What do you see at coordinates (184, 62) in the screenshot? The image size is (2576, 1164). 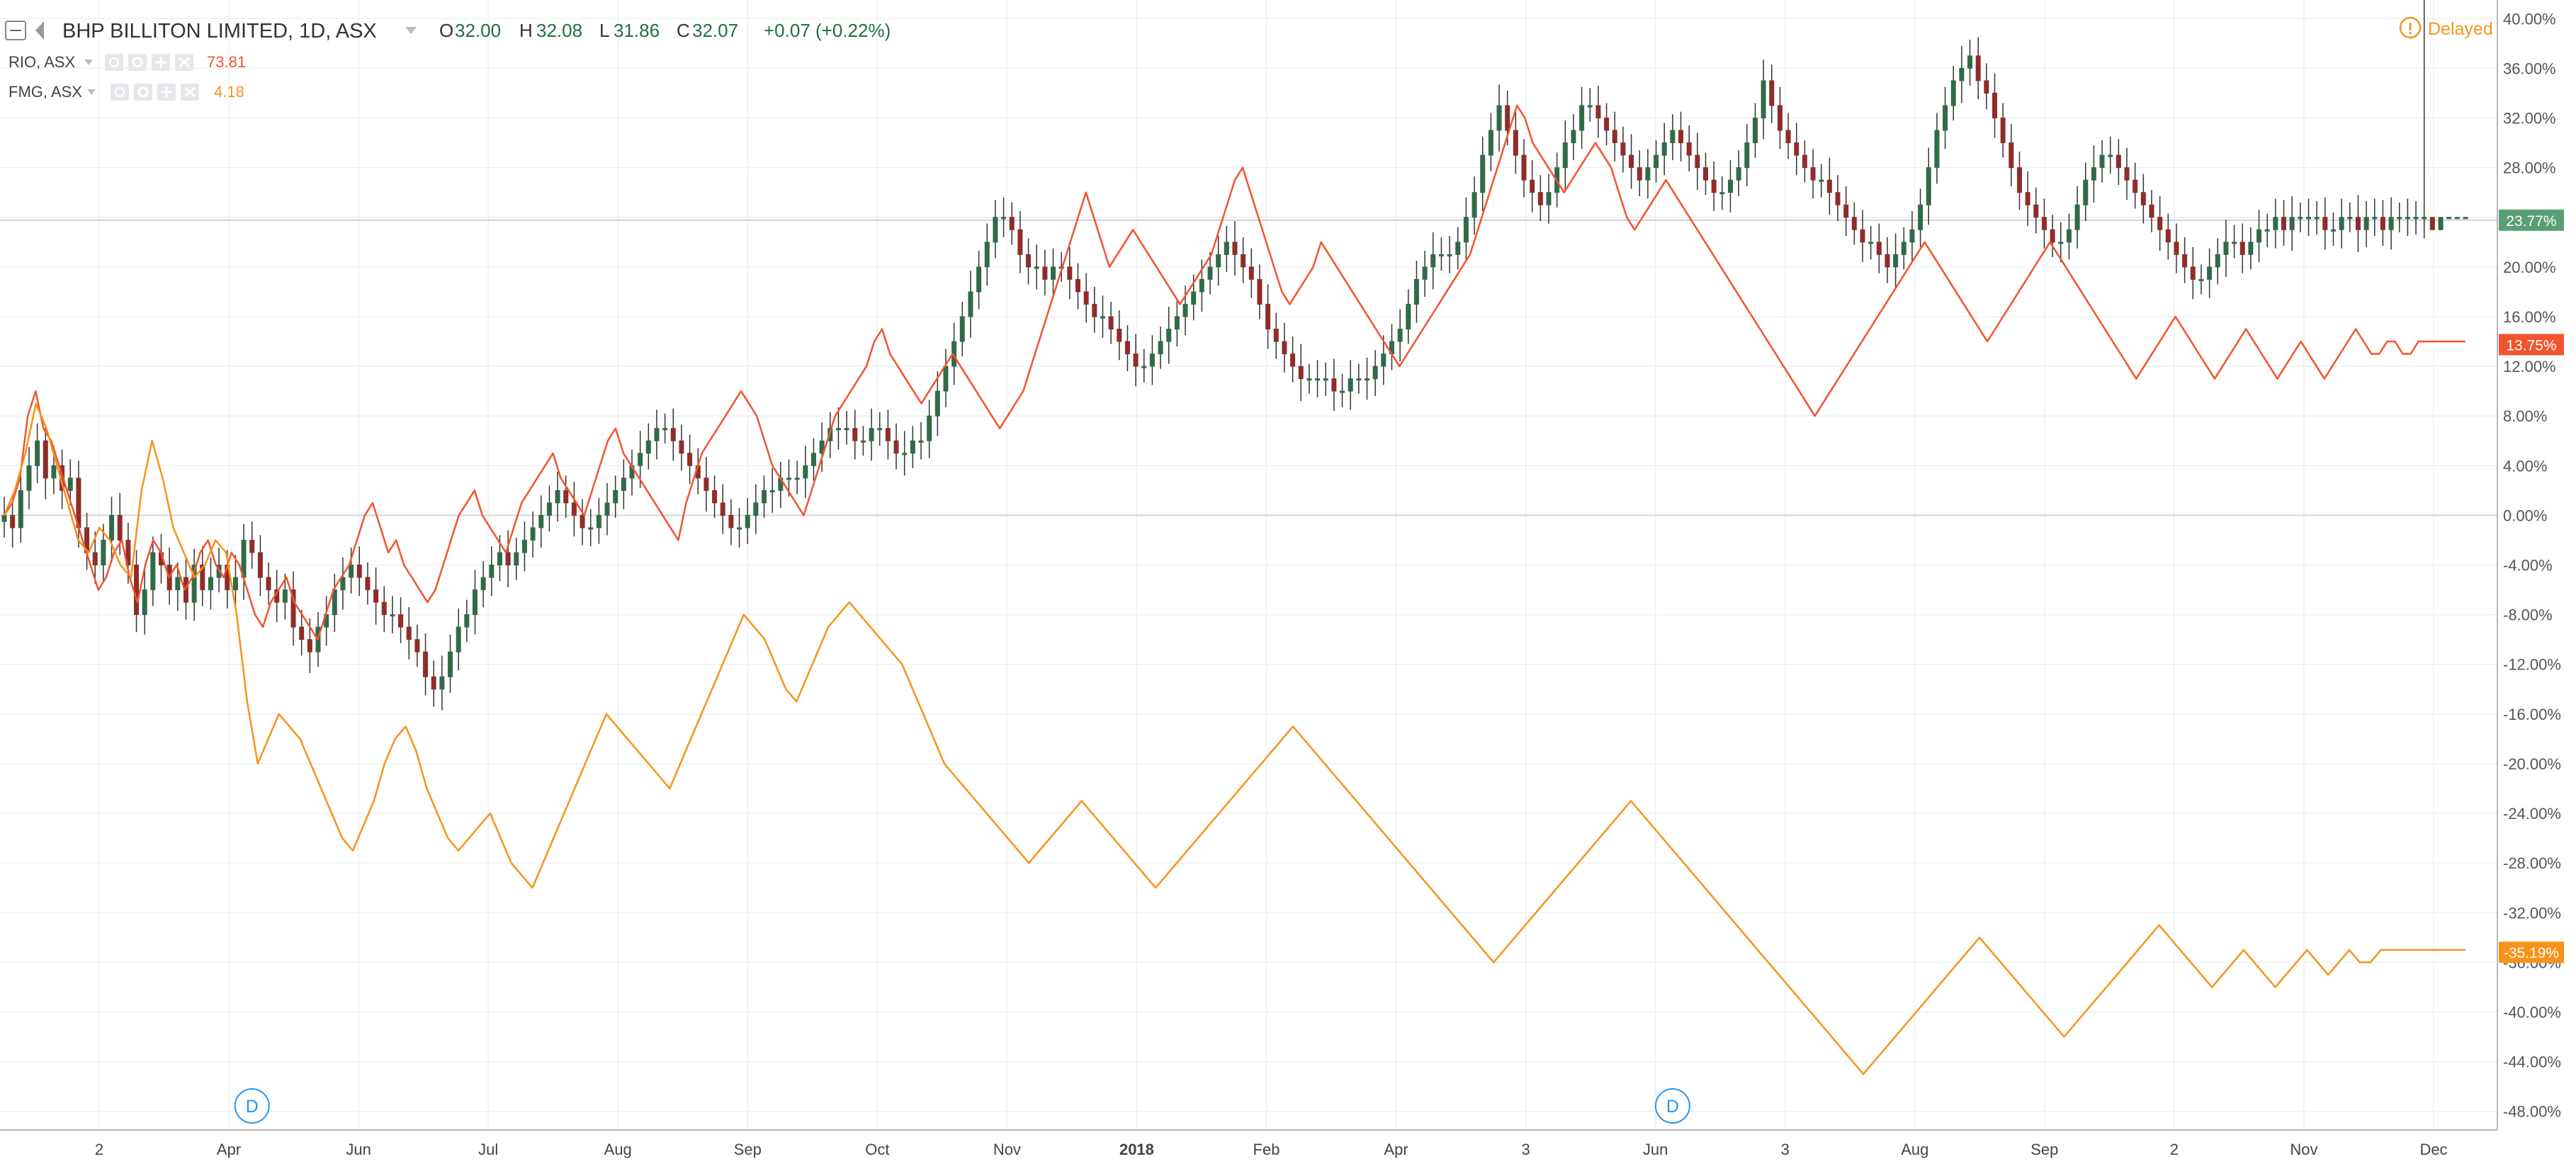 I see `rio-remove-icon-glyph` at bounding box center [184, 62].